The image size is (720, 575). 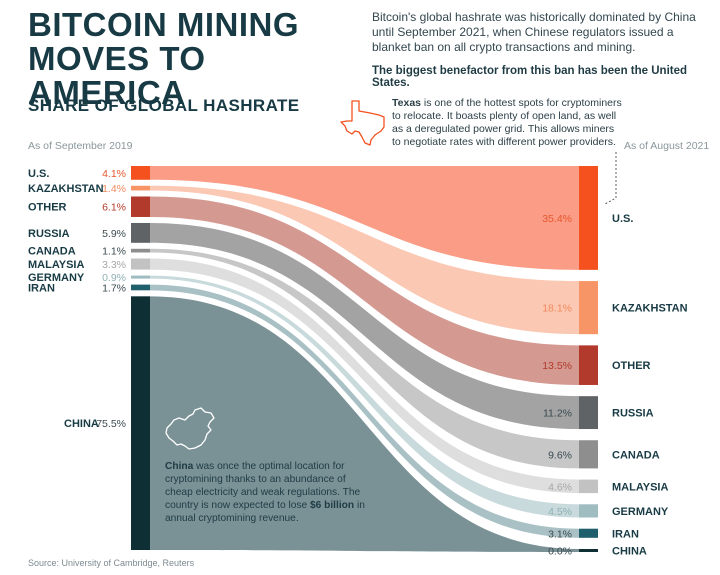 I want to click on china-note-text-2: in annual cryptomining revenue., so click(x=265, y=512).